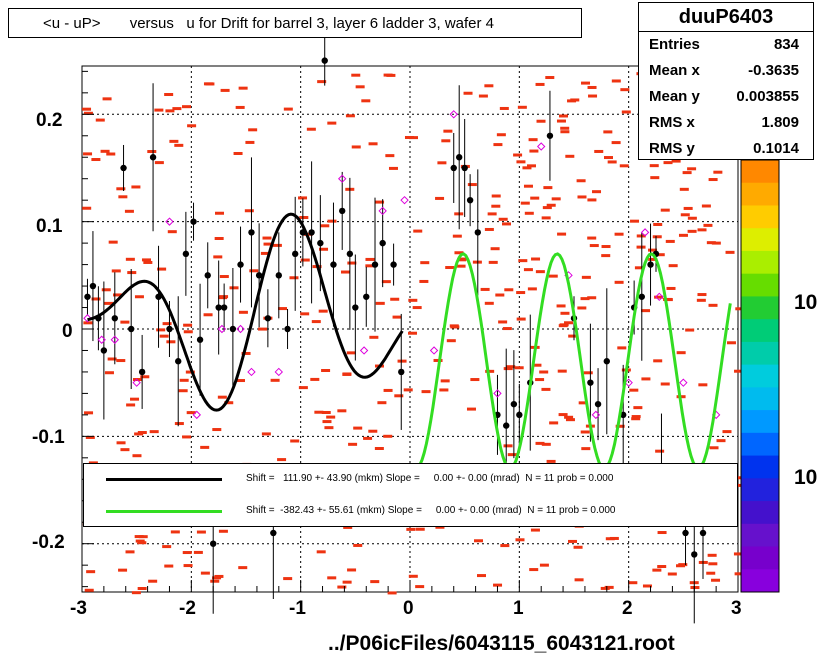 Image resolution: width=820 pixels, height=660 pixels. What do you see at coordinates (501, 643) in the screenshot?
I see `x-axis-title: ../P06icFiles/6043115_6043121.root` at bounding box center [501, 643].